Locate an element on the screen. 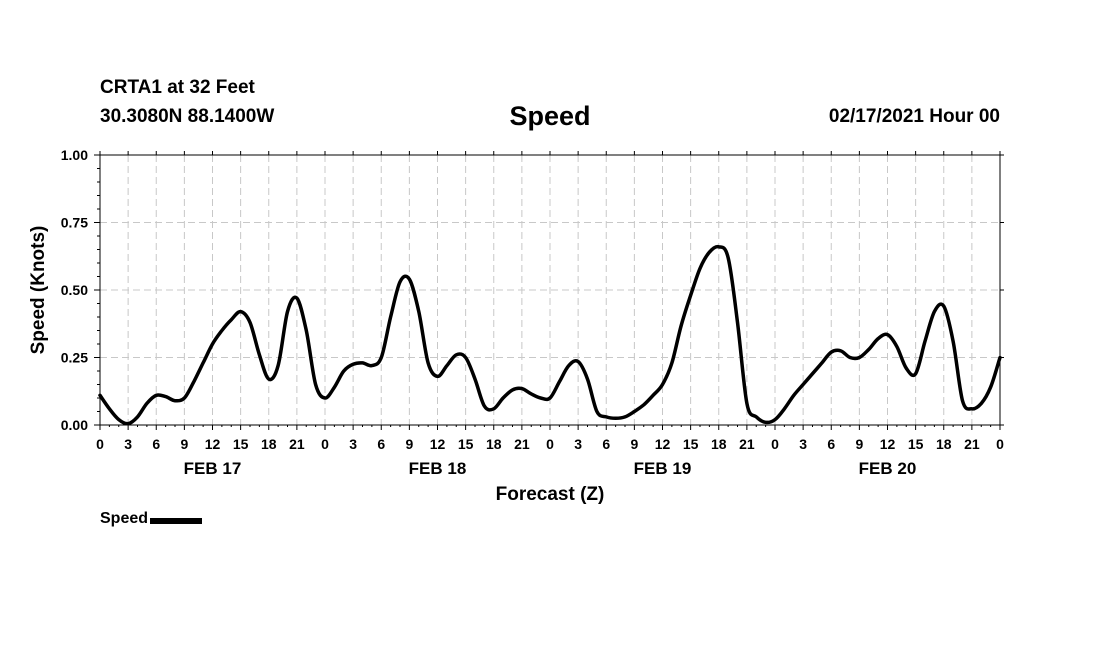 Image resolution: width=1100 pixels, height=650 pixels. y-tick-label: 0.00 is located at coordinates (74, 425).